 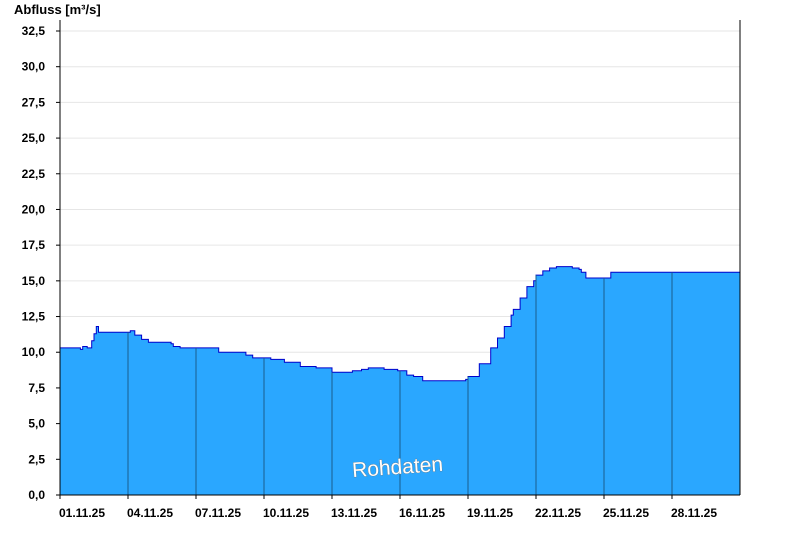 I want to click on y-tick-label: 12,5, so click(x=34, y=317).